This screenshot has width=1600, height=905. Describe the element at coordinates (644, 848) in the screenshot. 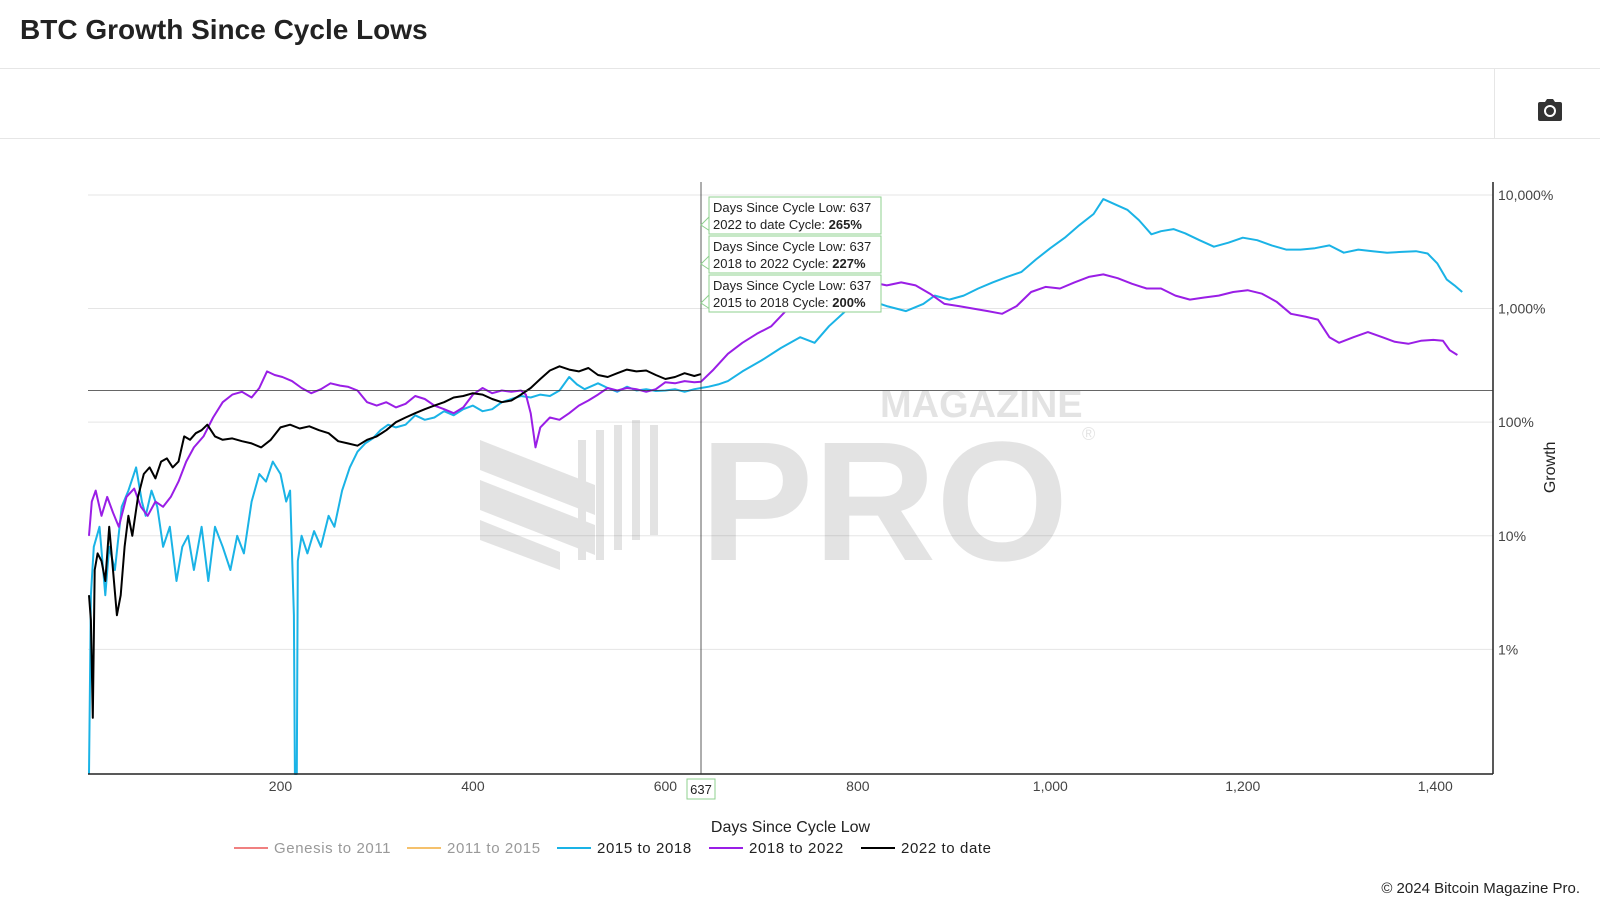

I see `legend-label: 2015 to 2018` at that location.